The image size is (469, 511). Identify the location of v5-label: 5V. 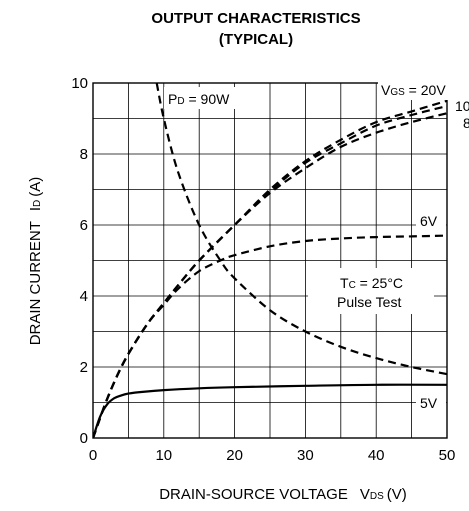
(429, 403).